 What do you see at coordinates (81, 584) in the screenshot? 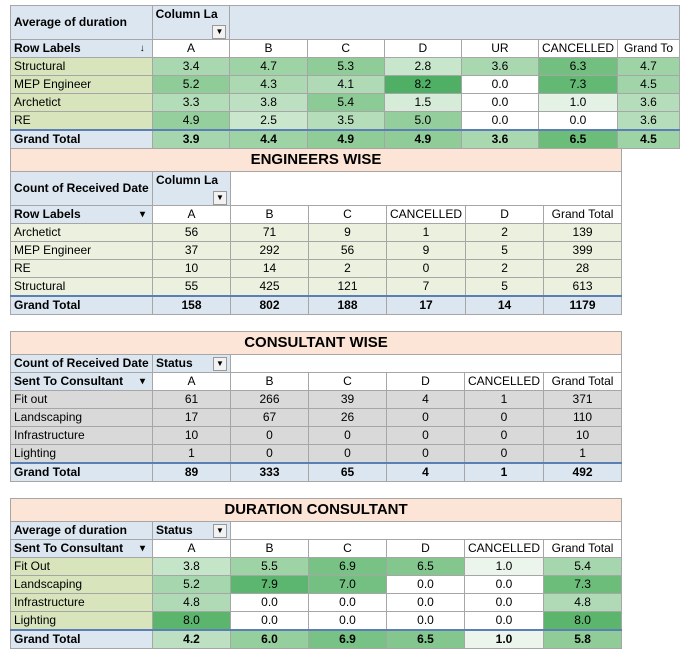
I see `row-label: Landscaping` at bounding box center [81, 584].